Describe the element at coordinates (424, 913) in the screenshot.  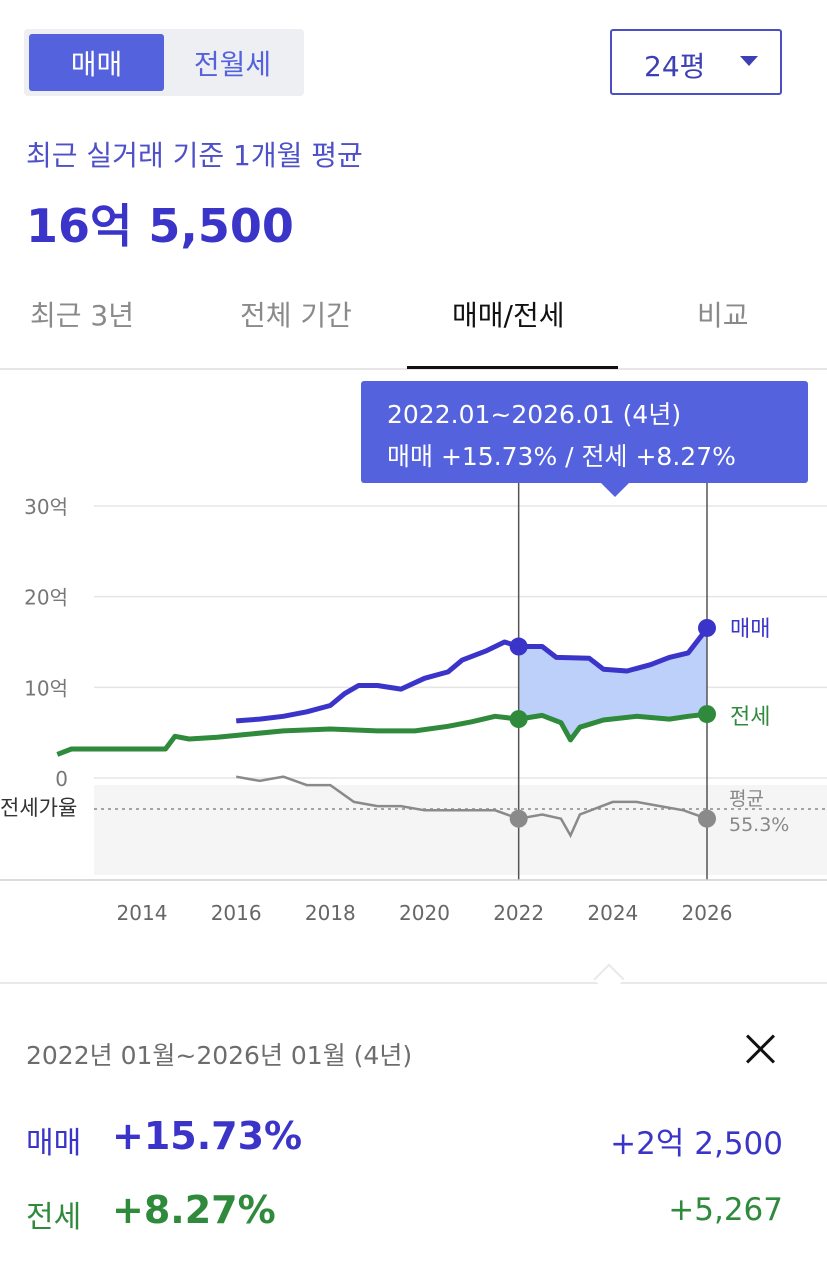
I see `x-tick-label: 2020` at that location.